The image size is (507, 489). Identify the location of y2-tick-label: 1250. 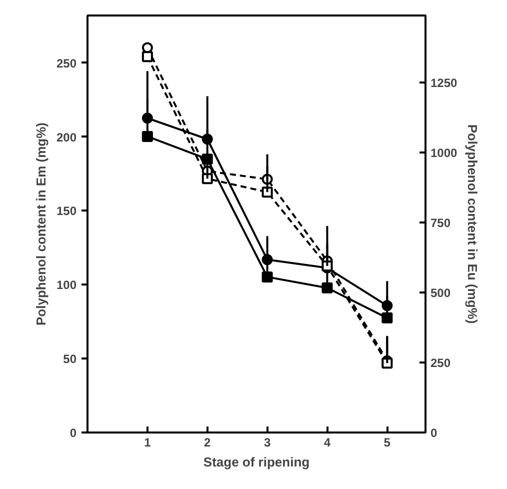
(444, 83).